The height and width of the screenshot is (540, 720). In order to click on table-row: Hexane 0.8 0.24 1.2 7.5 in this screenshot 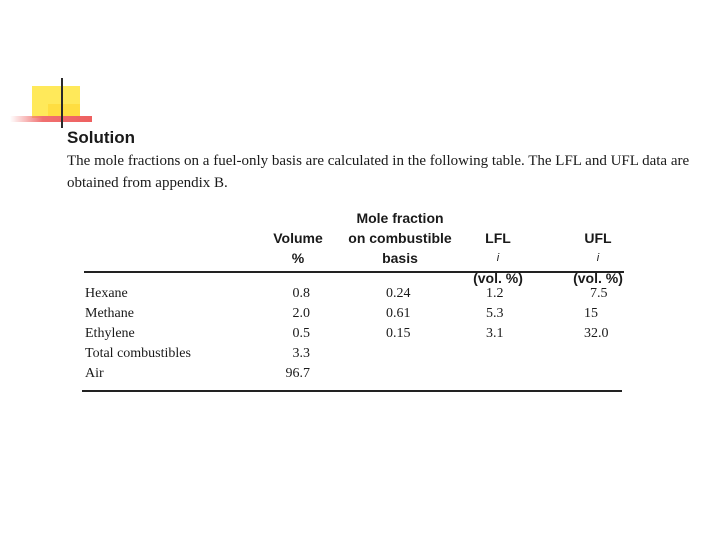, I will do `click(360, 296)`.